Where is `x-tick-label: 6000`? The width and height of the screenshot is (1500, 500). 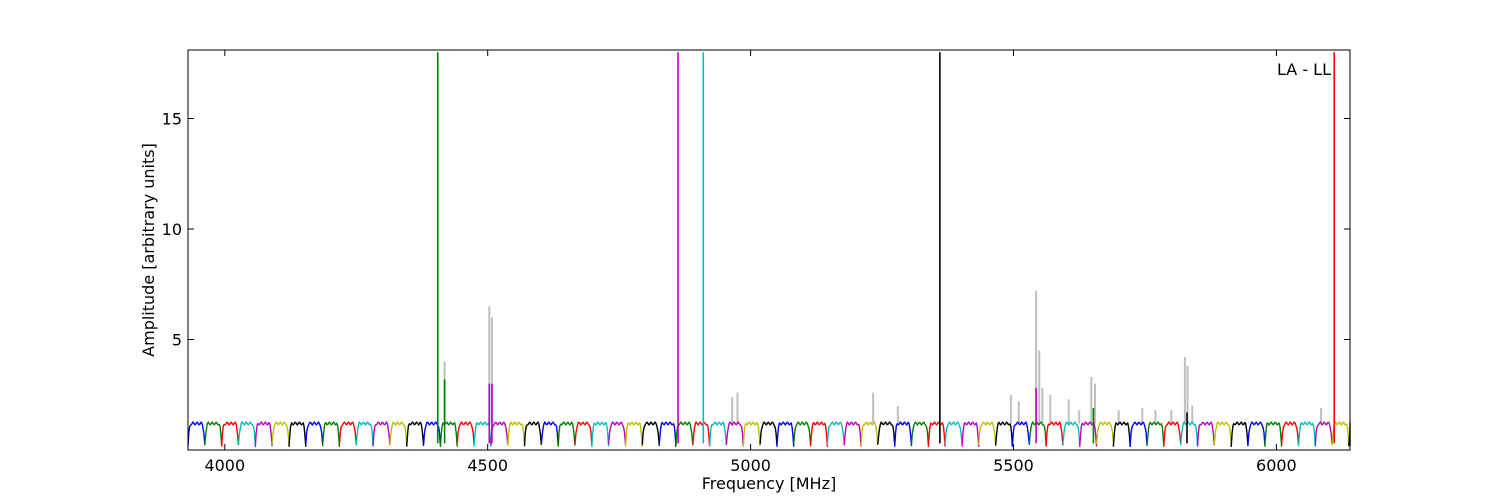 x-tick-label: 6000 is located at coordinates (1276, 465).